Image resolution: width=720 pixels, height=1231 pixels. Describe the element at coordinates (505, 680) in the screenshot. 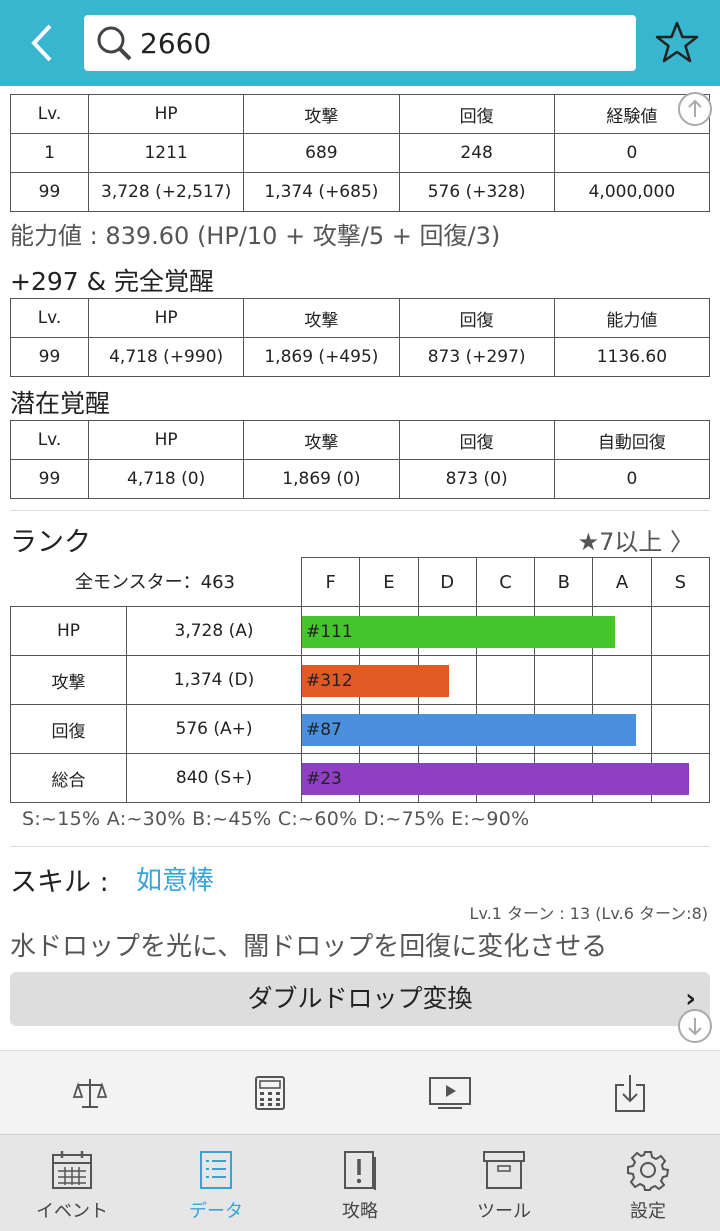

I see `rank-bar-cell: #312` at that location.